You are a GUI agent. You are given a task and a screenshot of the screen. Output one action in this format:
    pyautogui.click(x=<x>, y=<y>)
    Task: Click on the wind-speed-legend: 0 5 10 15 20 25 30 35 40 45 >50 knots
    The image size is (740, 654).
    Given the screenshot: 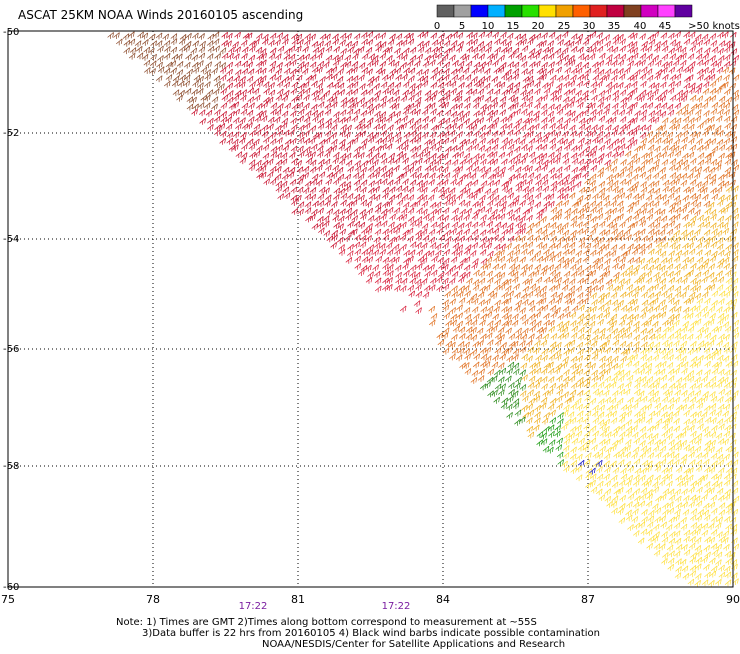 What is the action you would take?
    pyautogui.click(x=587, y=18)
    